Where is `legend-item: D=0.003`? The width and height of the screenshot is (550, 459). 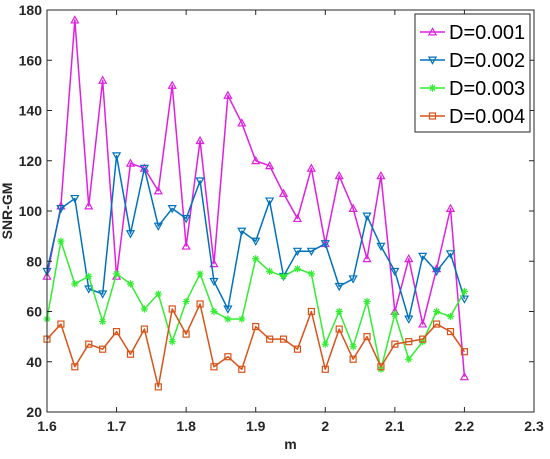
legend-item: D=0.003 is located at coordinates (472, 89).